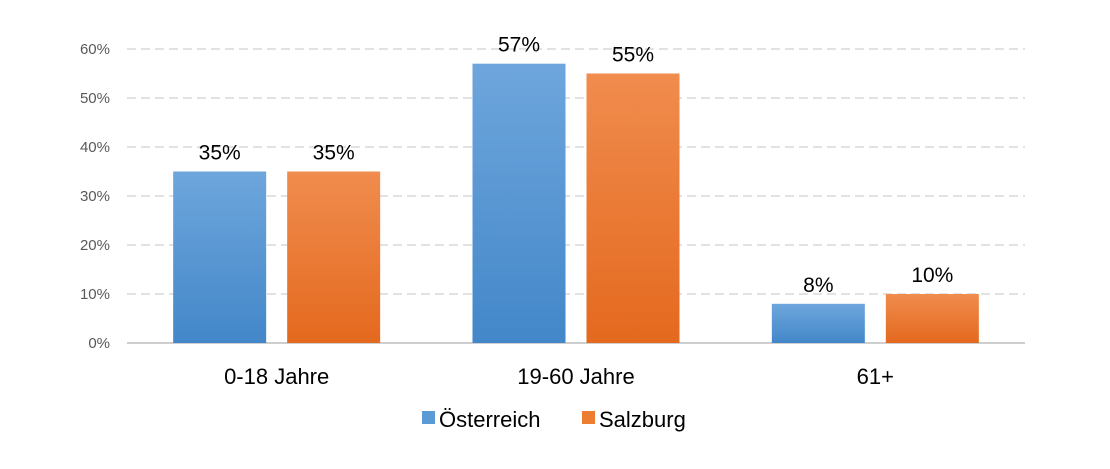 The image size is (1110, 469). What do you see at coordinates (875, 376) in the screenshot?
I see `x-tick-label: 61+` at bounding box center [875, 376].